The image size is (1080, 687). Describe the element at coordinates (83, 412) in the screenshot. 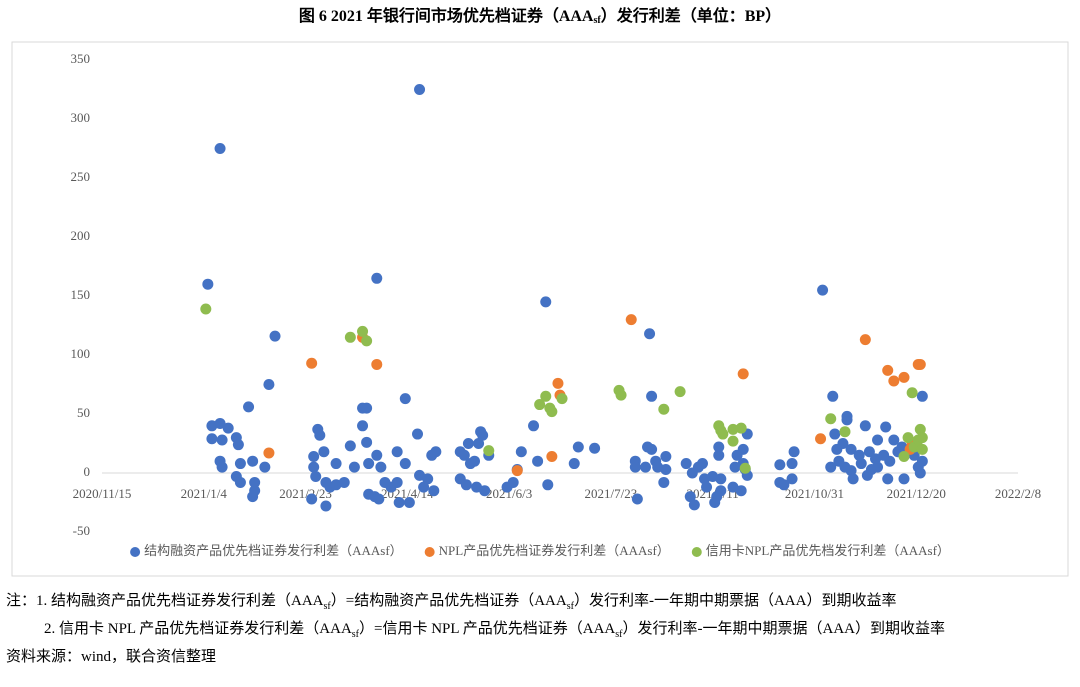

I see `y-tick-label: 50` at that location.